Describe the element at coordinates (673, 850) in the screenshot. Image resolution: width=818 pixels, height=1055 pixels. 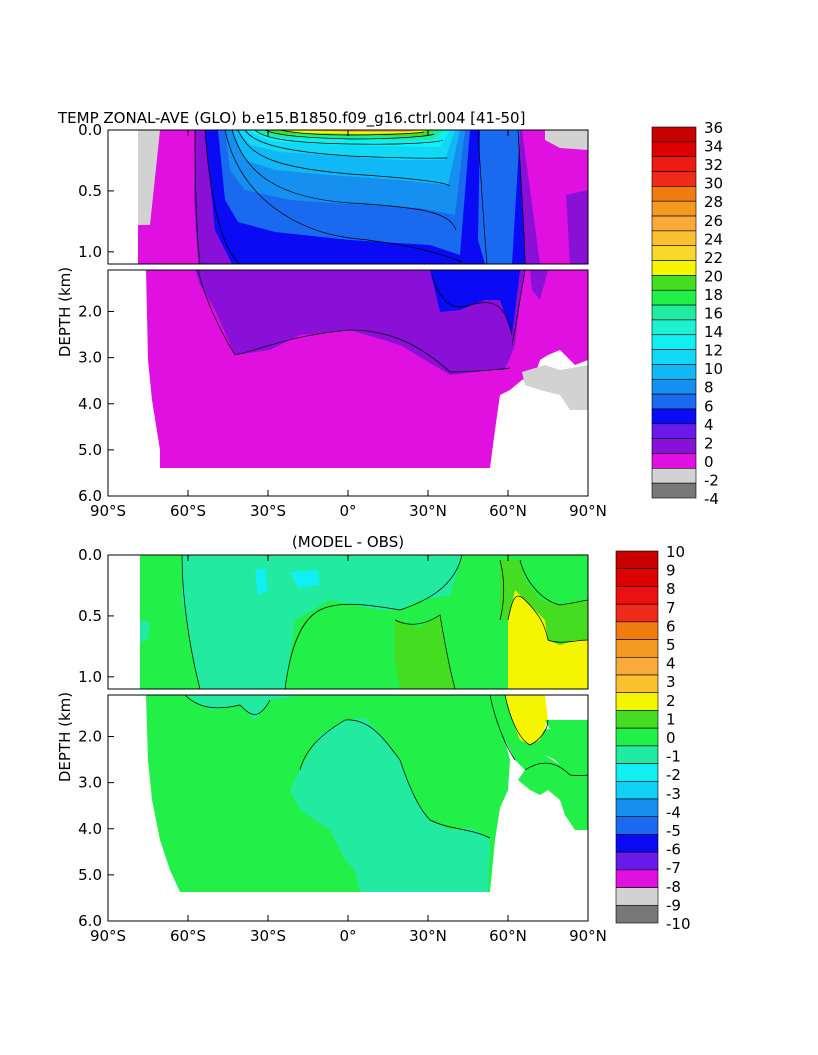
I see `colorbar-label: -6` at that location.